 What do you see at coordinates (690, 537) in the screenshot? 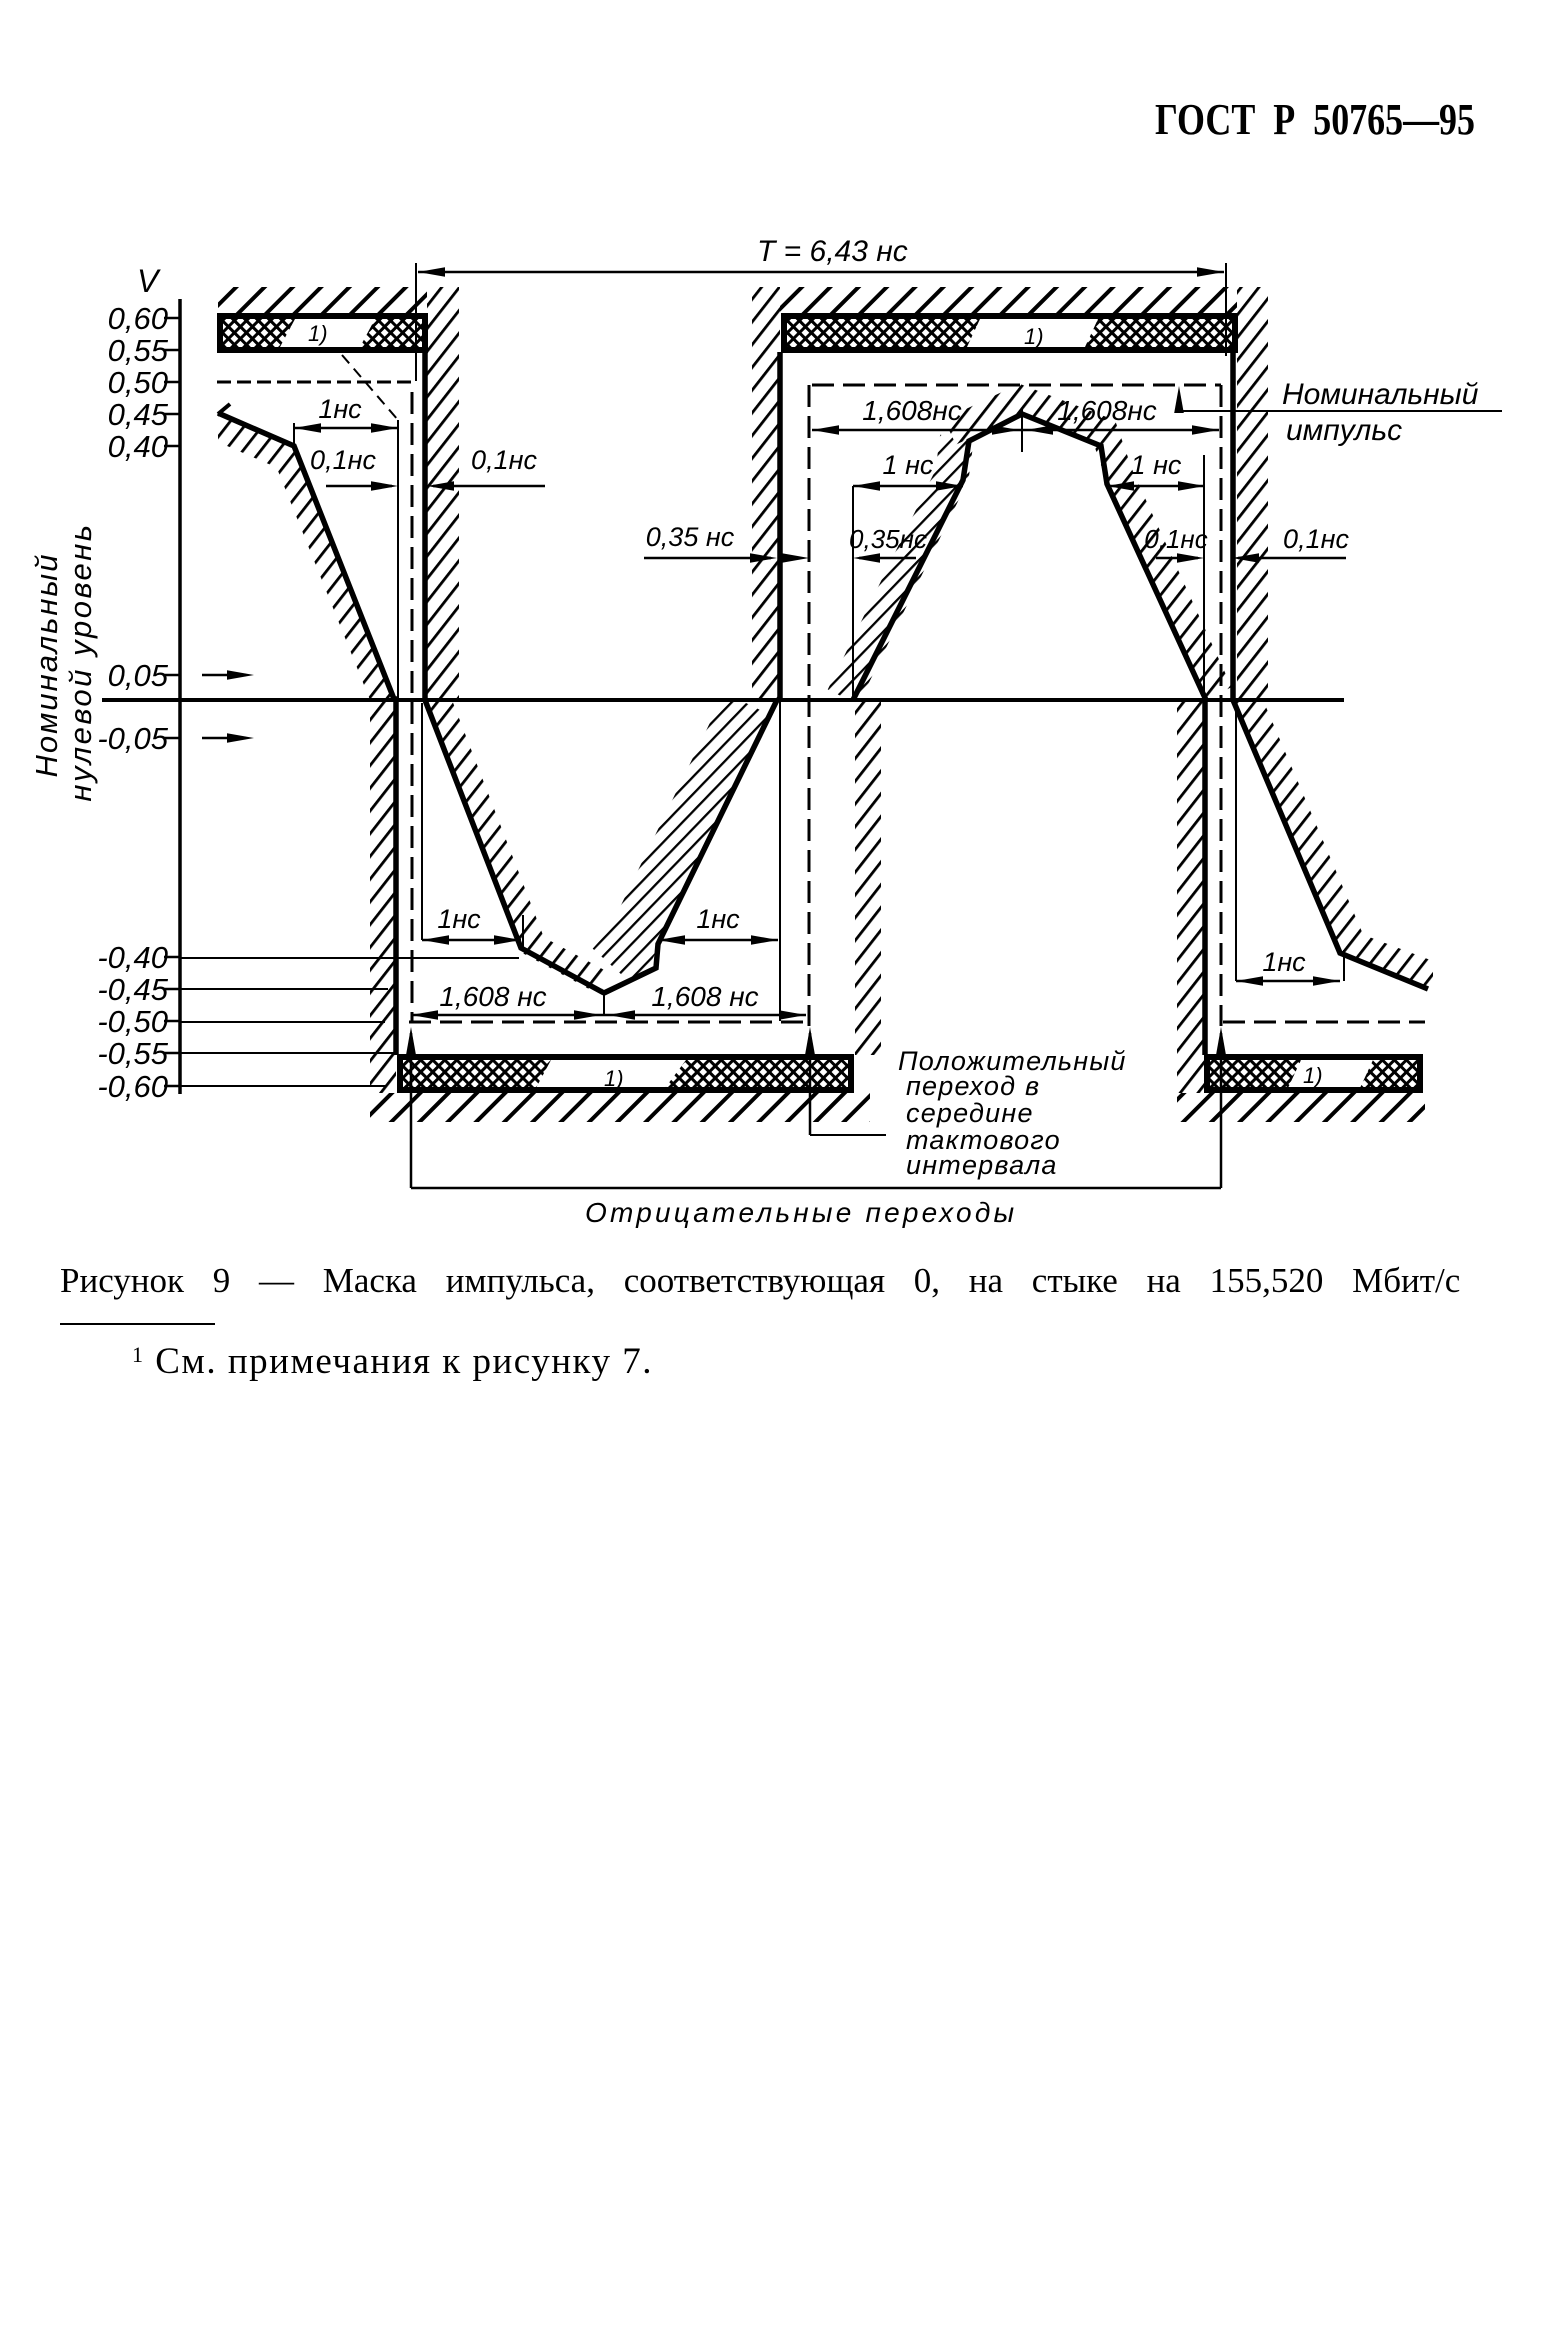
I see `svg-text: 0,35 нс` at bounding box center [690, 537].